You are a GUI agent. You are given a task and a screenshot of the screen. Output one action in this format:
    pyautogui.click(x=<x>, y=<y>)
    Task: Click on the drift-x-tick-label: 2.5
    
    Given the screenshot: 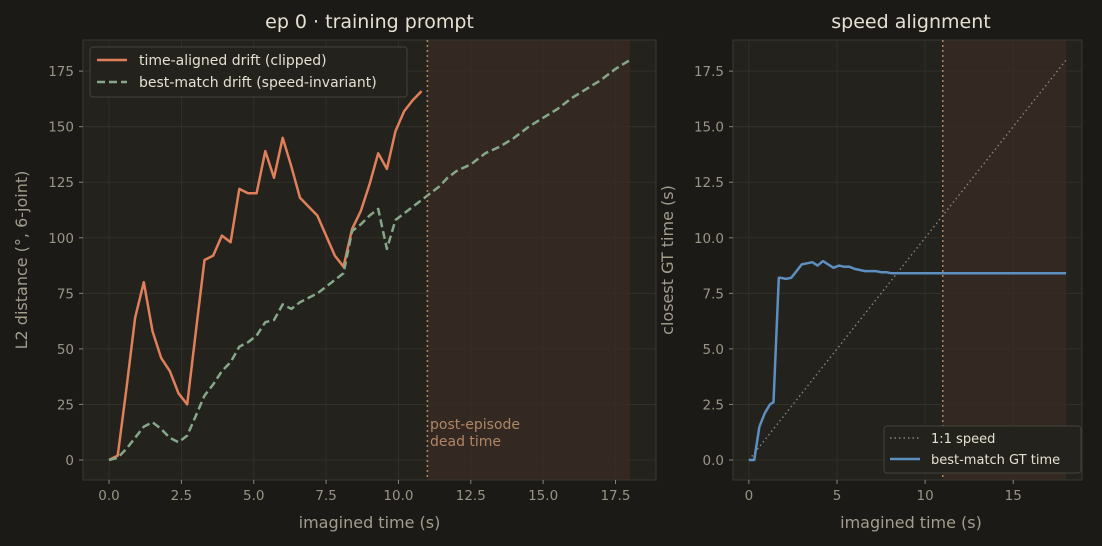 What is the action you would take?
    pyautogui.click(x=181, y=496)
    